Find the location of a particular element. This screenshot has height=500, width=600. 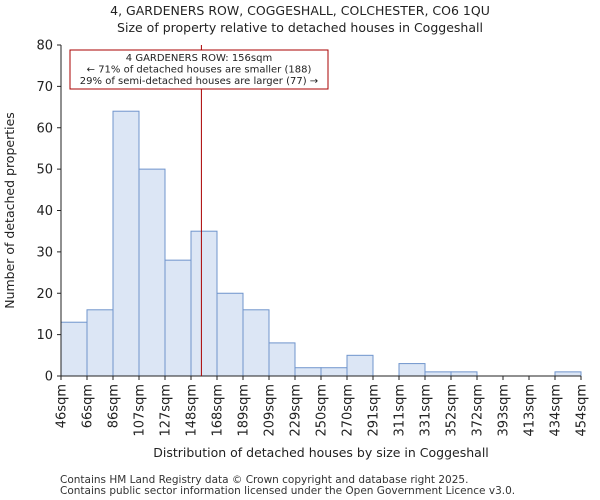

x-tick-label: 46sqm is located at coordinates (62, 406).